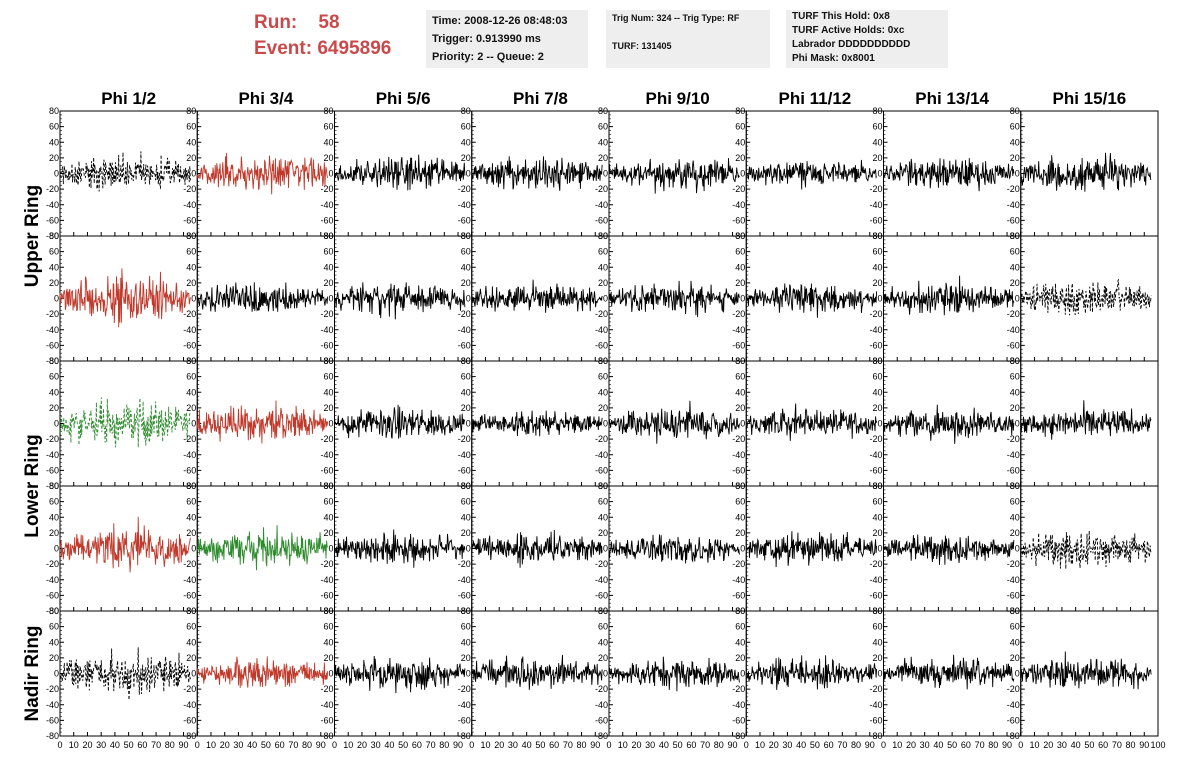 Image resolution: width=1196 pixels, height=772 pixels. I want to click on event-label: Event:, so click(283, 48).